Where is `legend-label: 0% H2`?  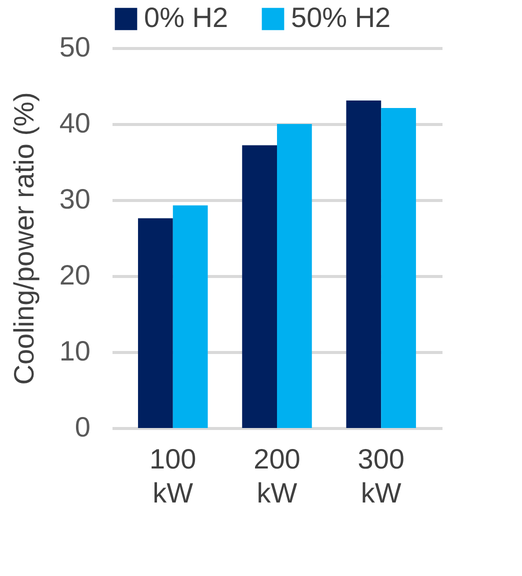 legend-label: 0% H2 is located at coordinates (186, 17).